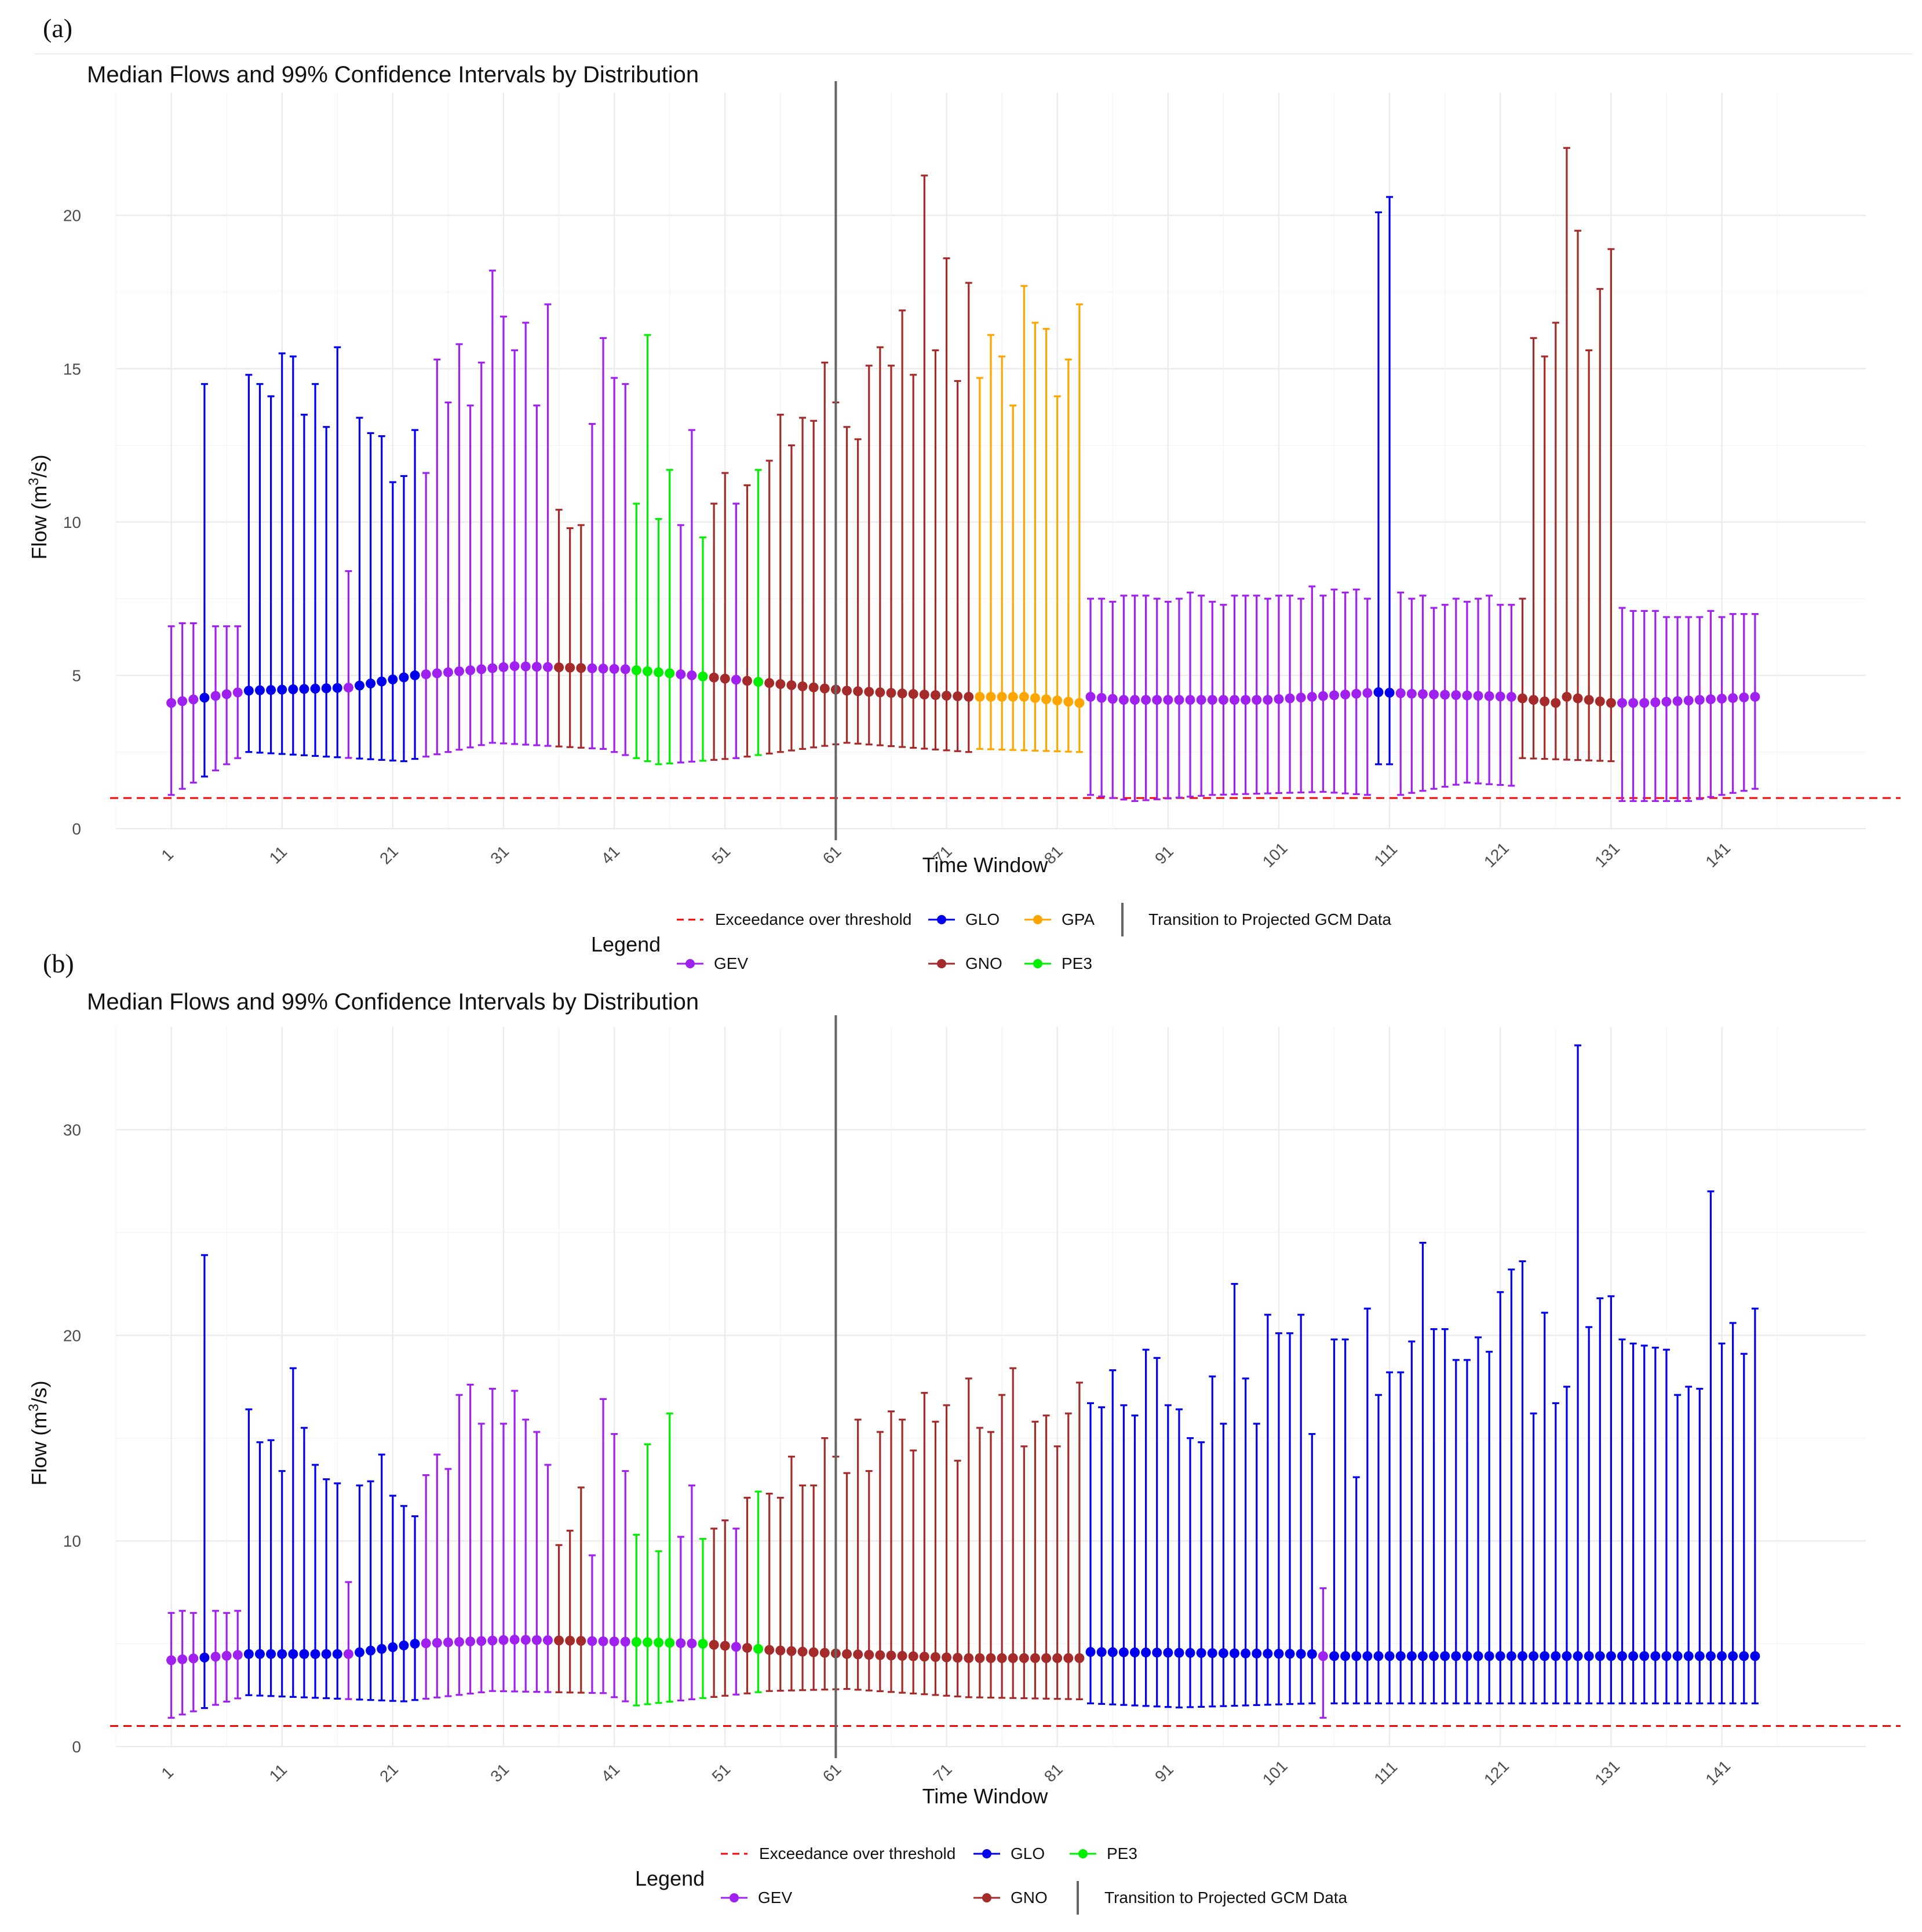 Image resolution: width=1922 pixels, height=1932 pixels. Describe the element at coordinates (985, 1796) in the screenshot. I see `x-axis-label: Time Window` at that location.